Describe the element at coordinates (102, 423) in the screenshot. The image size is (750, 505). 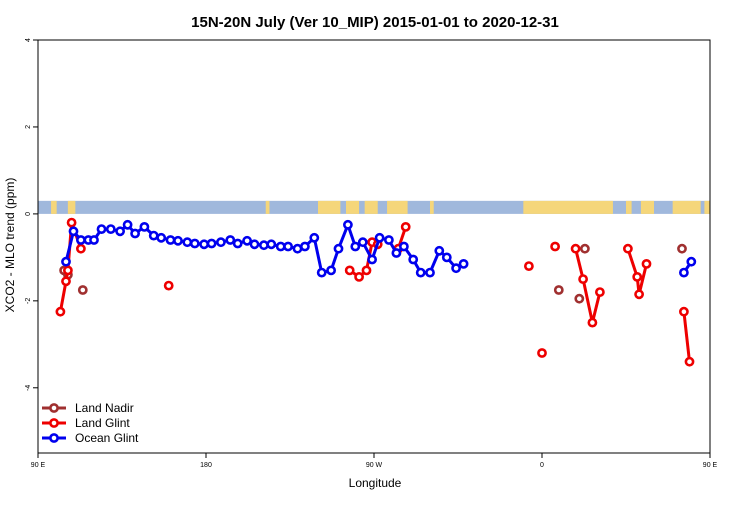
I see `legend-label-land-glint: Land Glint` at that location.